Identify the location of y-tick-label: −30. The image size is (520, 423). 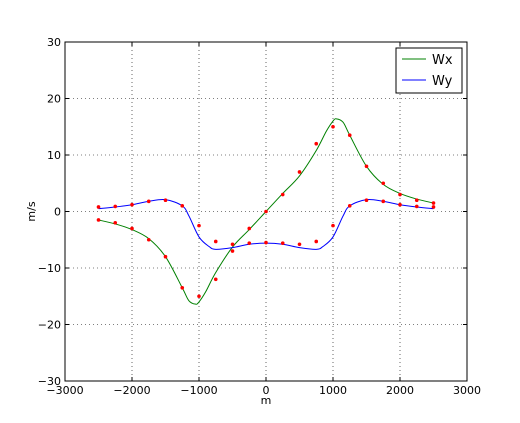
(49, 381).